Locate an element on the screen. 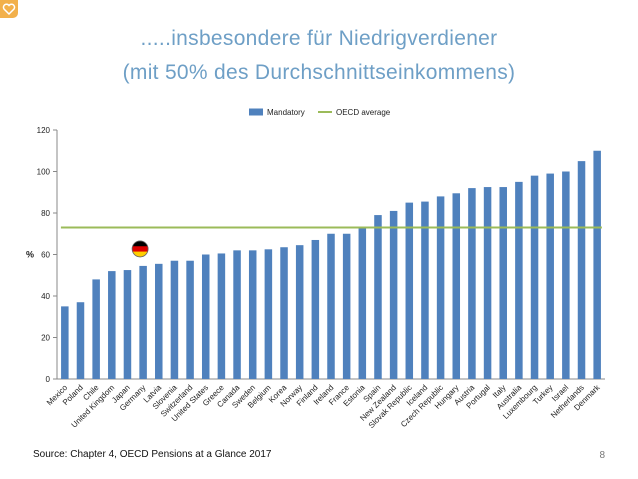 The height and width of the screenshot is (479, 638). y-tick-label: 0 is located at coordinates (48, 379).